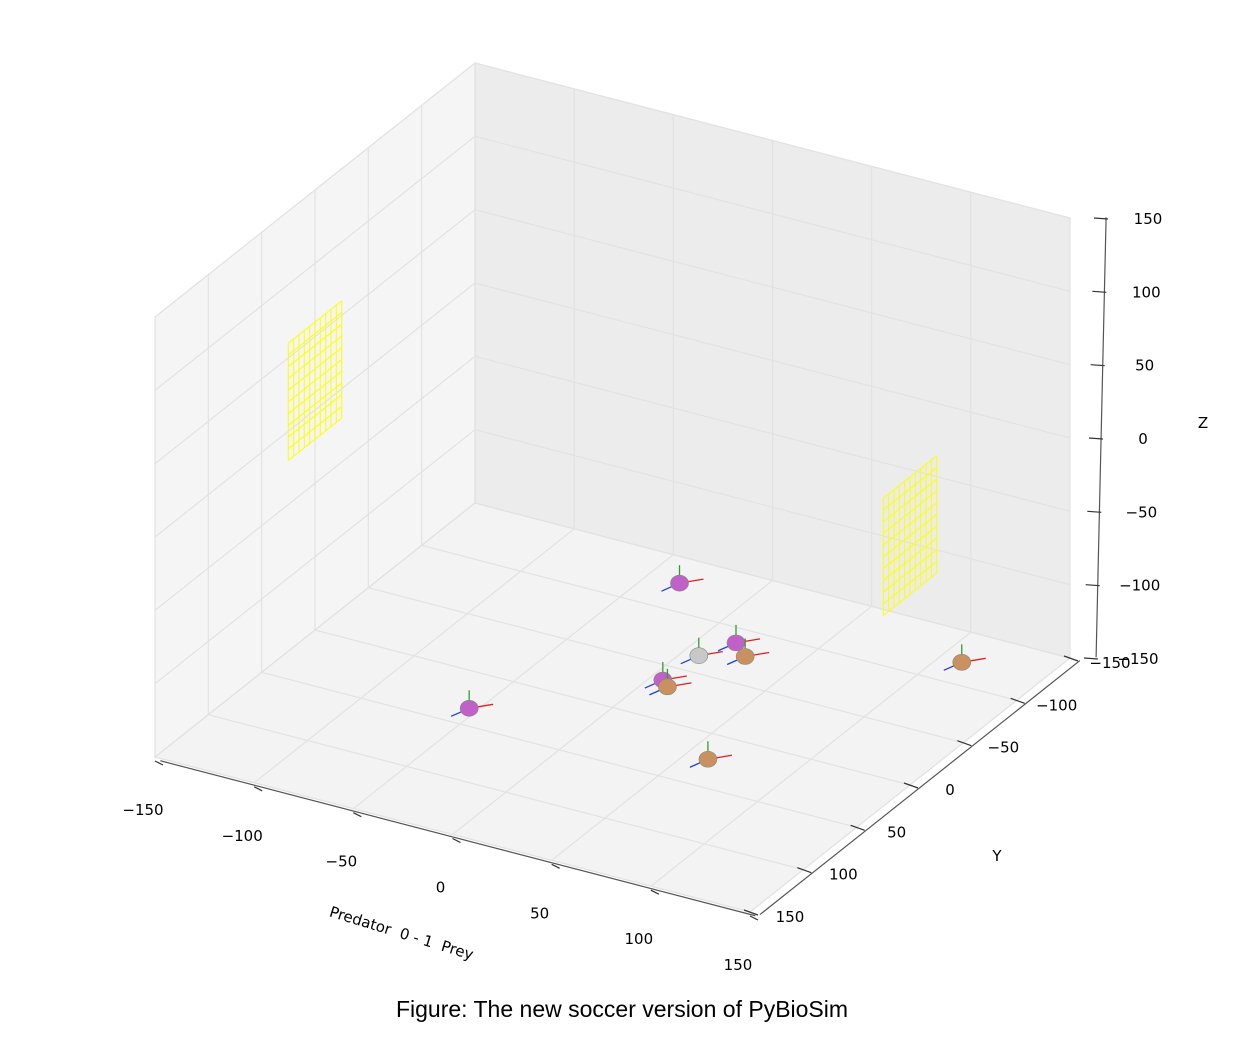 The width and height of the screenshot is (1244, 1040). What do you see at coordinates (1139, 586) in the screenshot?
I see `z-tick-label: −100` at bounding box center [1139, 586].